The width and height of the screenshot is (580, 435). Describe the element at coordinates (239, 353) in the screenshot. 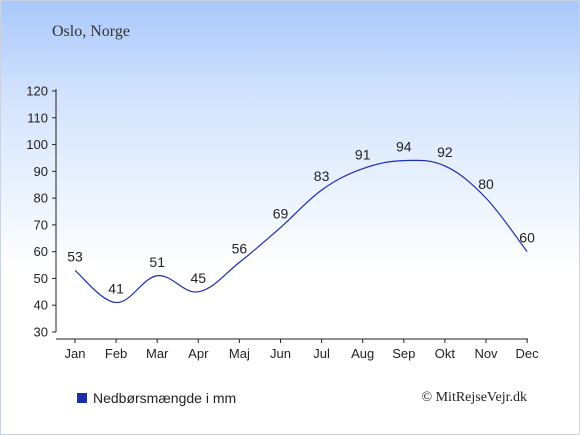

I see `x-tick-label: Maj` at that location.